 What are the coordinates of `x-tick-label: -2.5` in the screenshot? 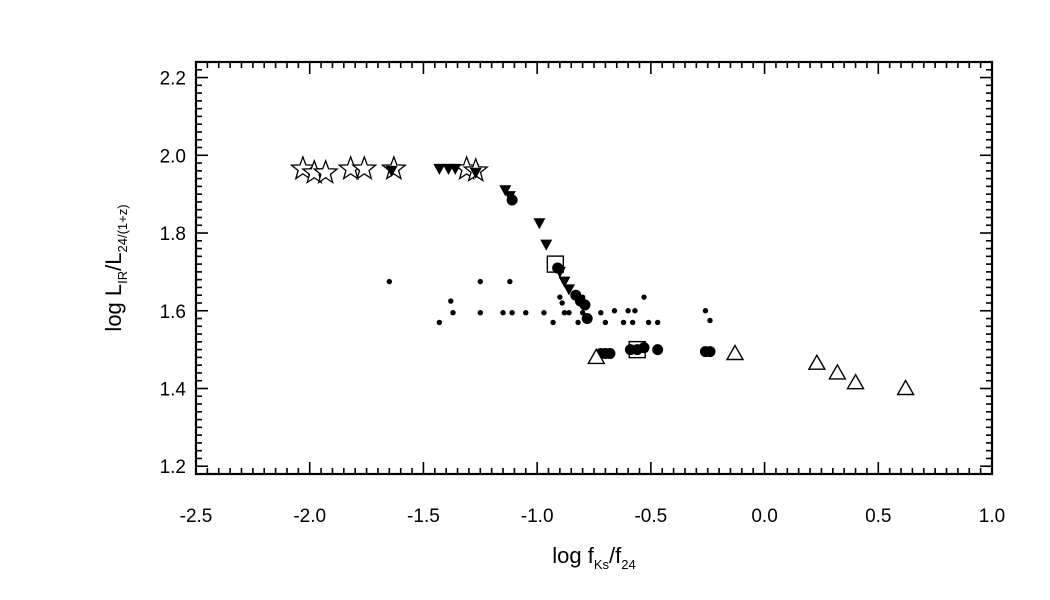 It's located at (196, 516).